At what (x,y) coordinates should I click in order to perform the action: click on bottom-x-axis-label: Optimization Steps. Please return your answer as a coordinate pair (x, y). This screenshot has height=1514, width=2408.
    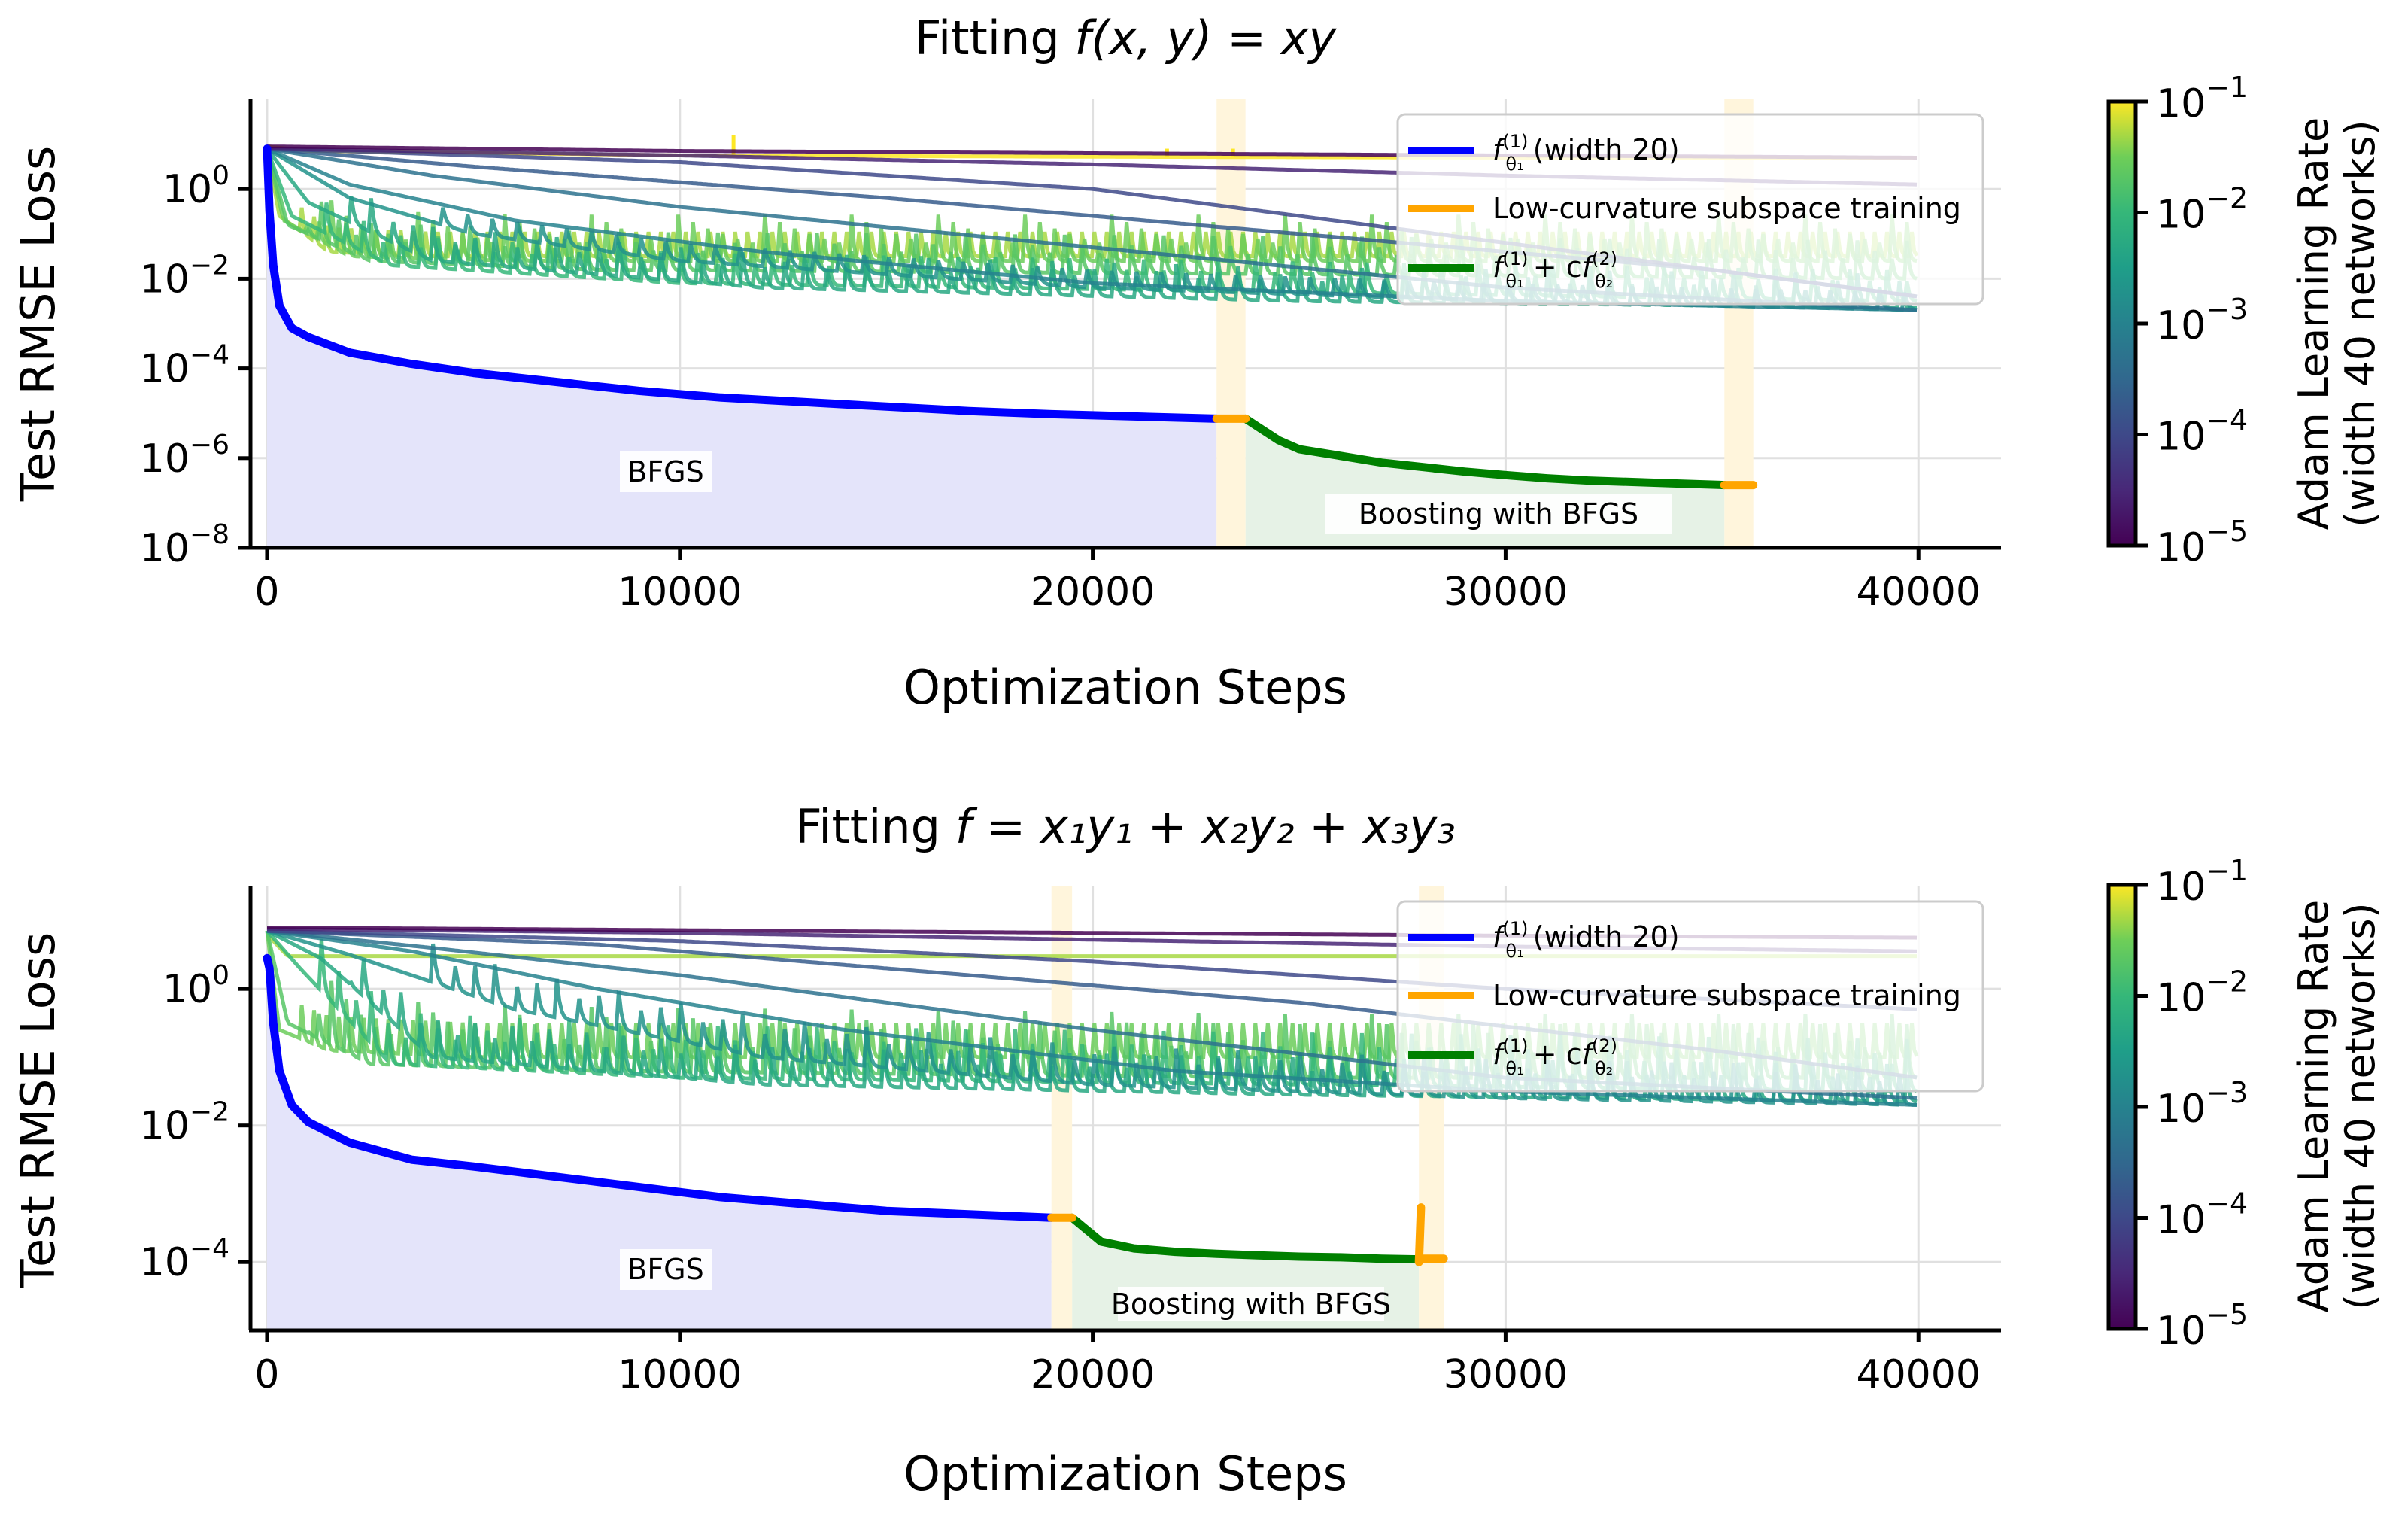
    Looking at the image, I should click on (1125, 1473).